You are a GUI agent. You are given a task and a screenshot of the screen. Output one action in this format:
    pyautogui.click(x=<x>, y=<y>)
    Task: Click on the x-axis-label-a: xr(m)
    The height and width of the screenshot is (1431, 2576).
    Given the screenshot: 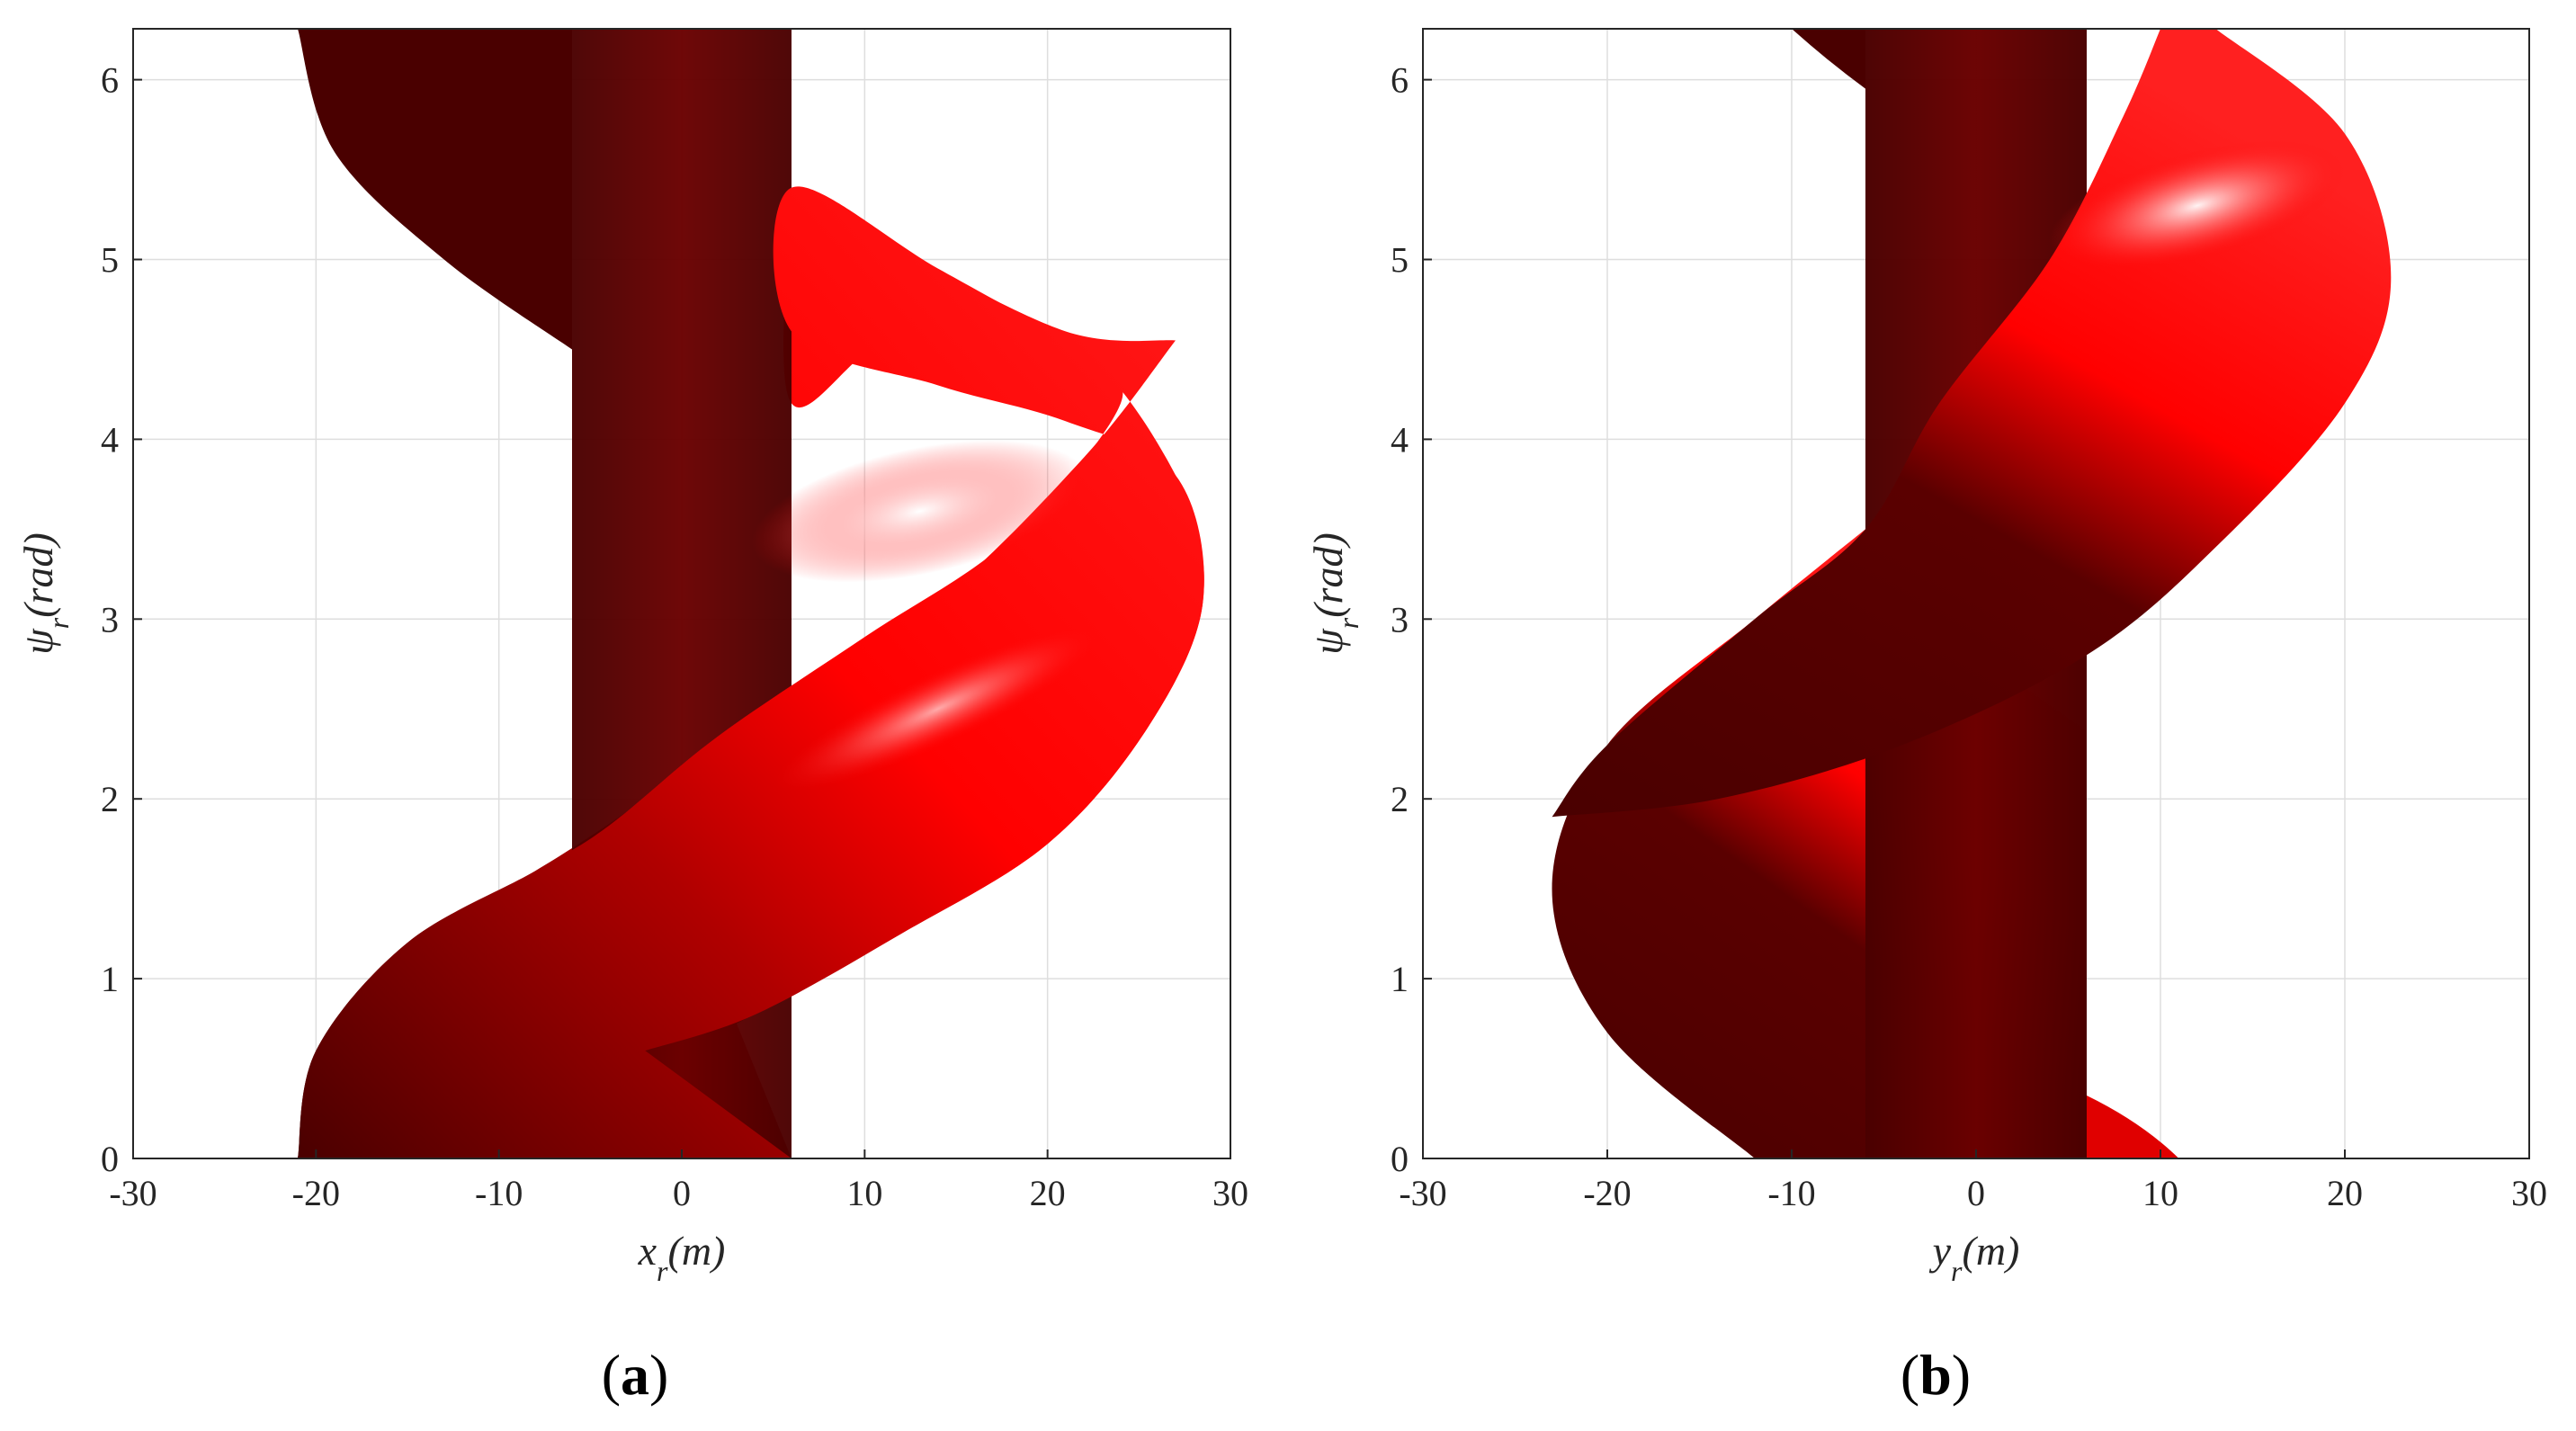 What is the action you would take?
    pyautogui.click(x=682, y=1257)
    